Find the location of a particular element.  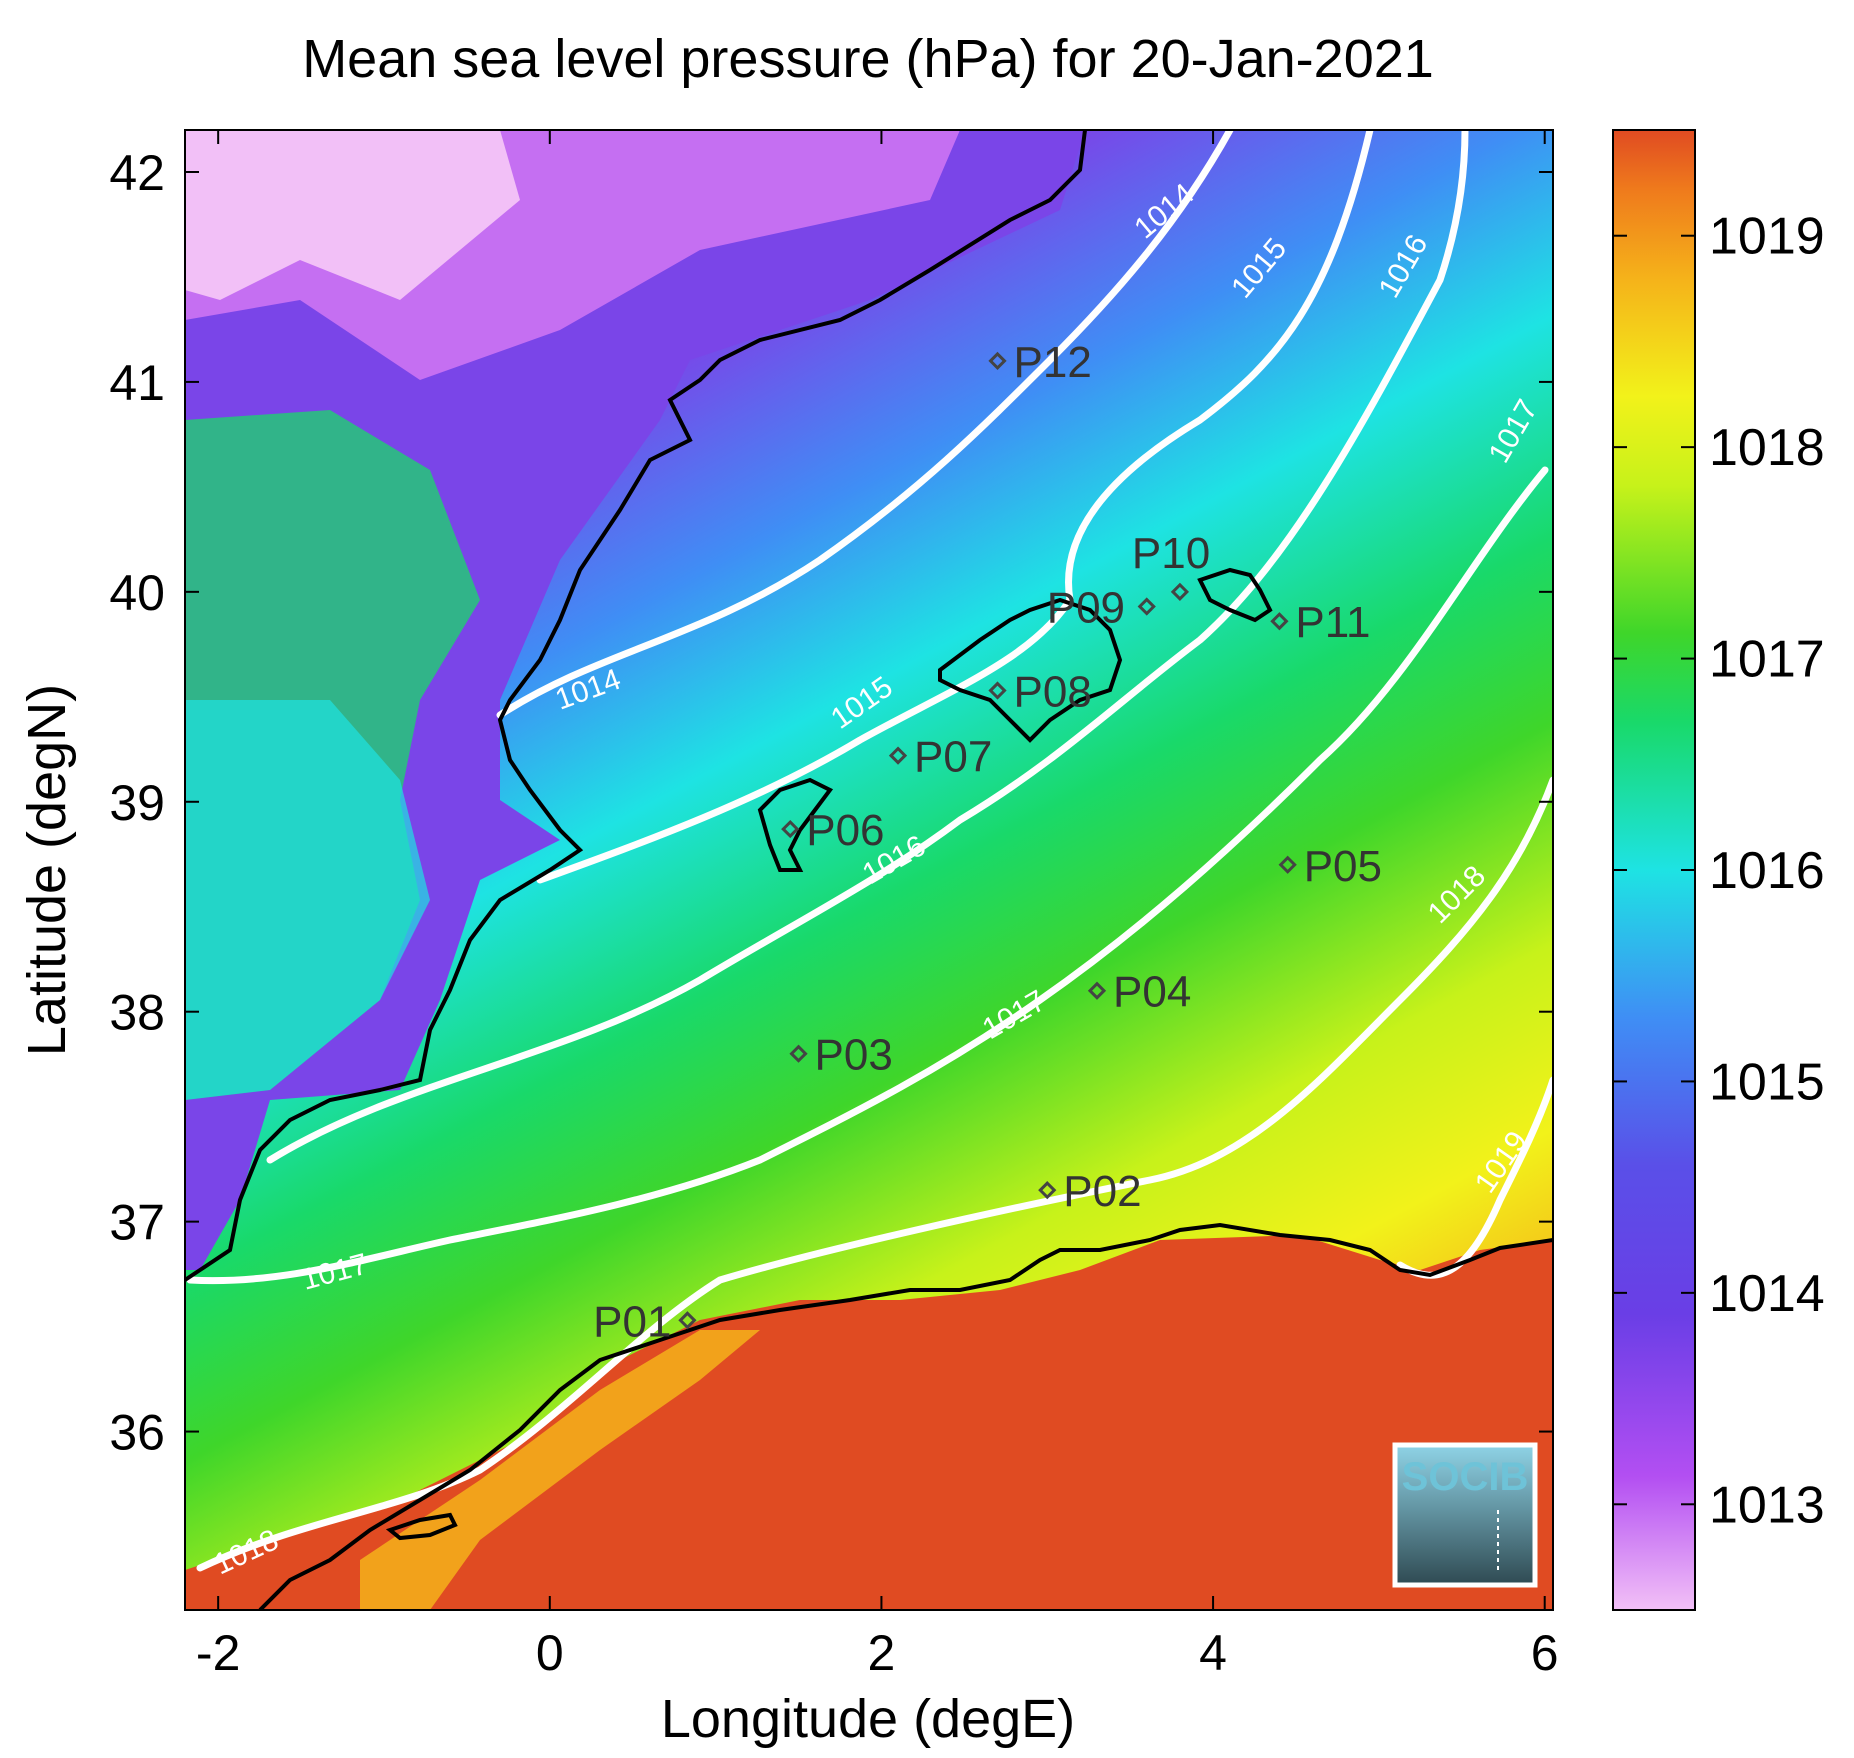

colorbar-tick-label: 1018 is located at coordinates (1767, 448).